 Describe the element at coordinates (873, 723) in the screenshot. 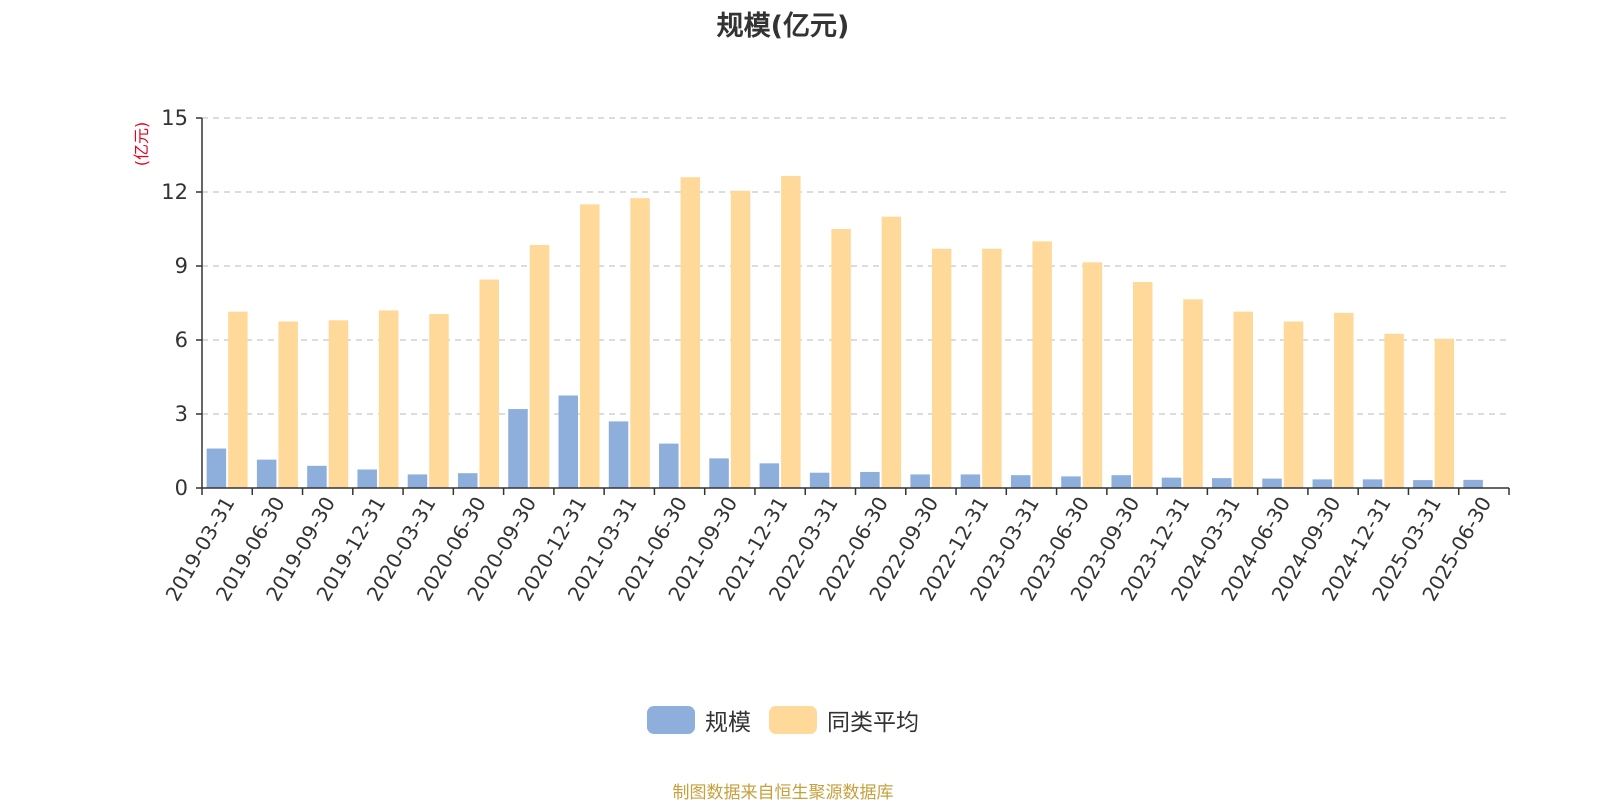

I see `legend-label-category-average: 同类平均` at that location.